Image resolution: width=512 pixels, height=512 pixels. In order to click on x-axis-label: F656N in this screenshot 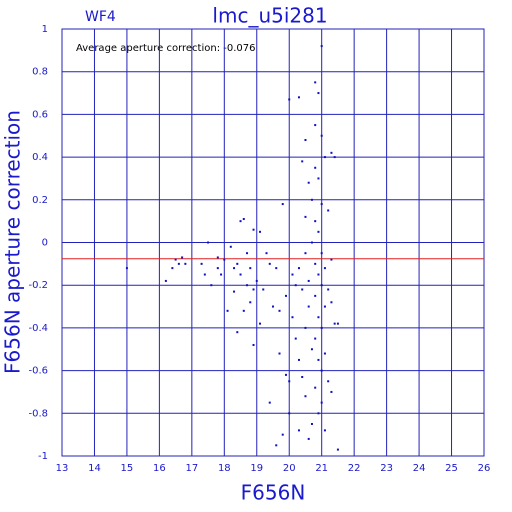, I will do `click(273, 493)`.